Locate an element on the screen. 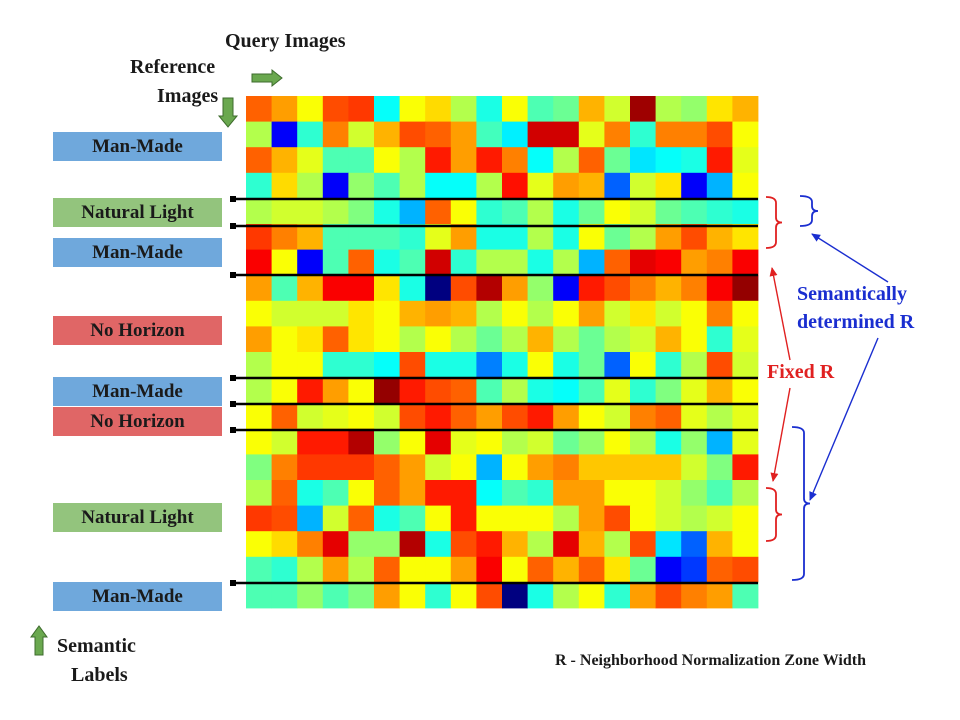  row-label-man-made: Man-Made is located at coordinates (137, 252).